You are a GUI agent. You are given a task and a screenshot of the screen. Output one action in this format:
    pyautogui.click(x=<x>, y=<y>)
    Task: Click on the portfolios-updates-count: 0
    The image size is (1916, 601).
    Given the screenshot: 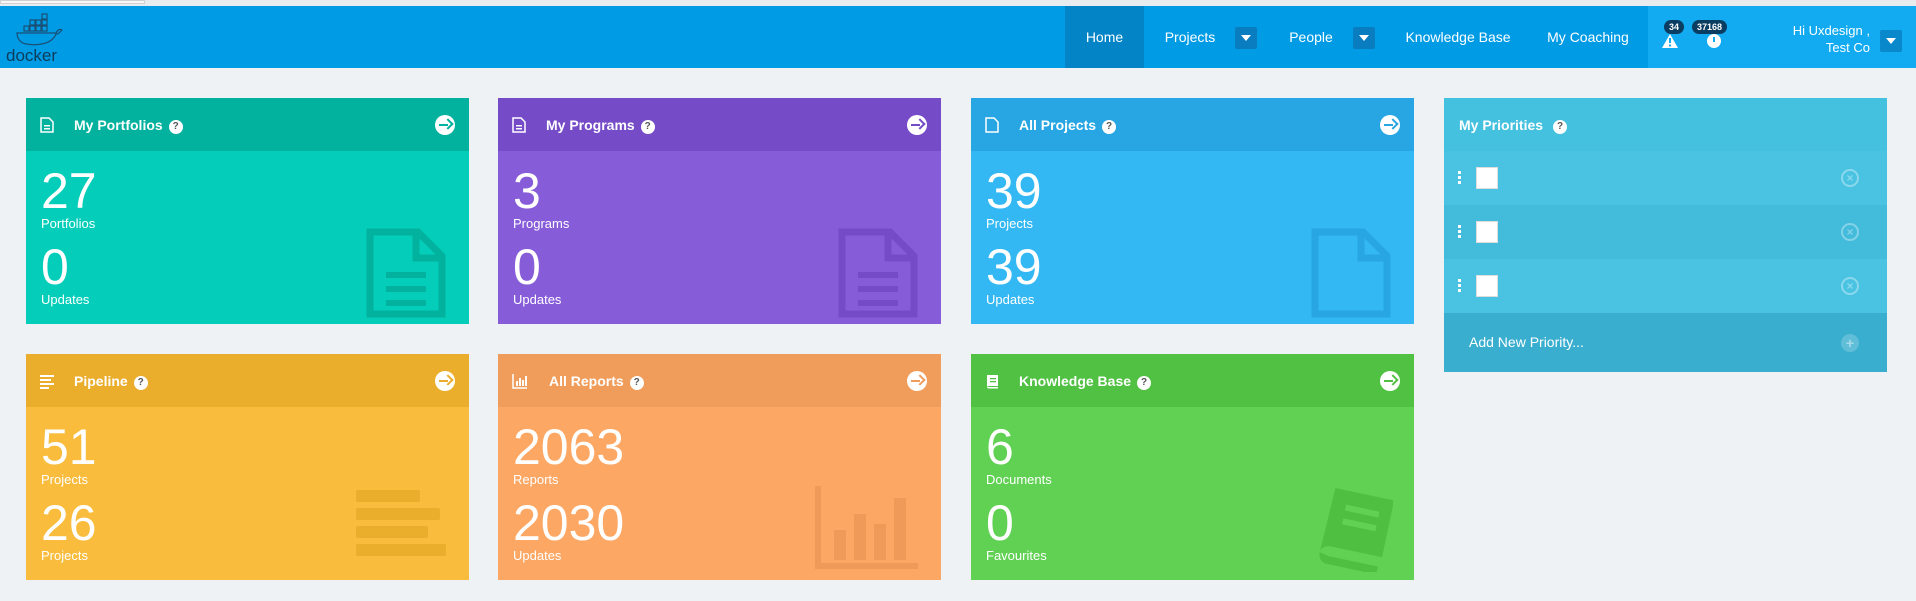 What is the action you would take?
    pyautogui.click(x=55, y=267)
    